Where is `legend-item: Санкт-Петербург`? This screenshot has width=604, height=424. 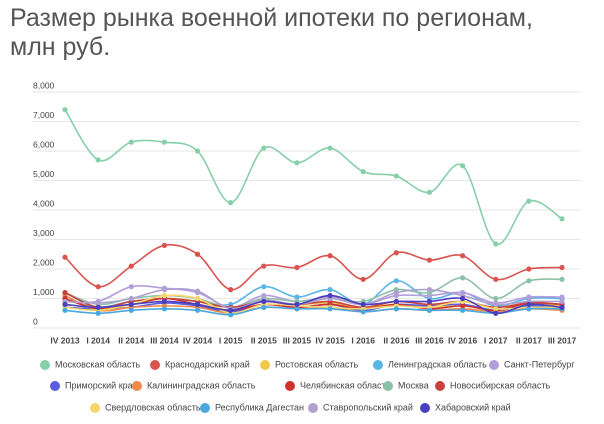
legend-item: Санкт-Петербург is located at coordinates (532, 364).